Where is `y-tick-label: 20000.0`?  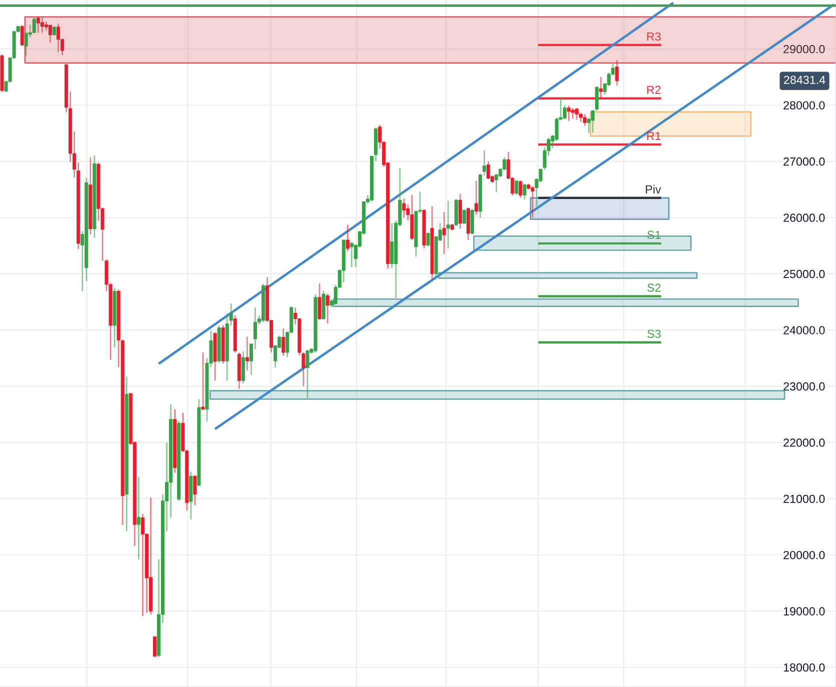 y-tick-label: 20000.0 is located at coordinates (804, 555).